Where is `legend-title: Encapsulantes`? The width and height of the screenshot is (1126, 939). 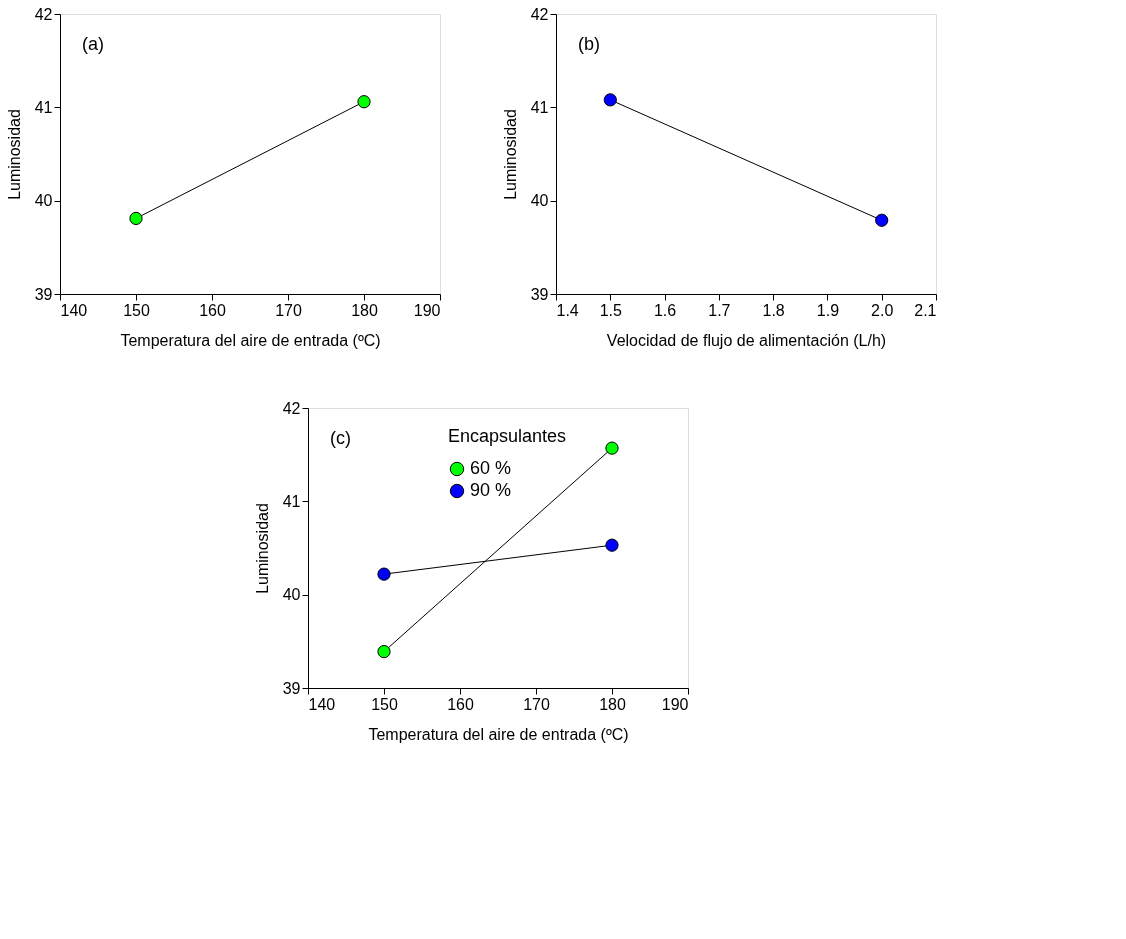
legend-title: Encapsulantes is located at coordinates (507, 436).